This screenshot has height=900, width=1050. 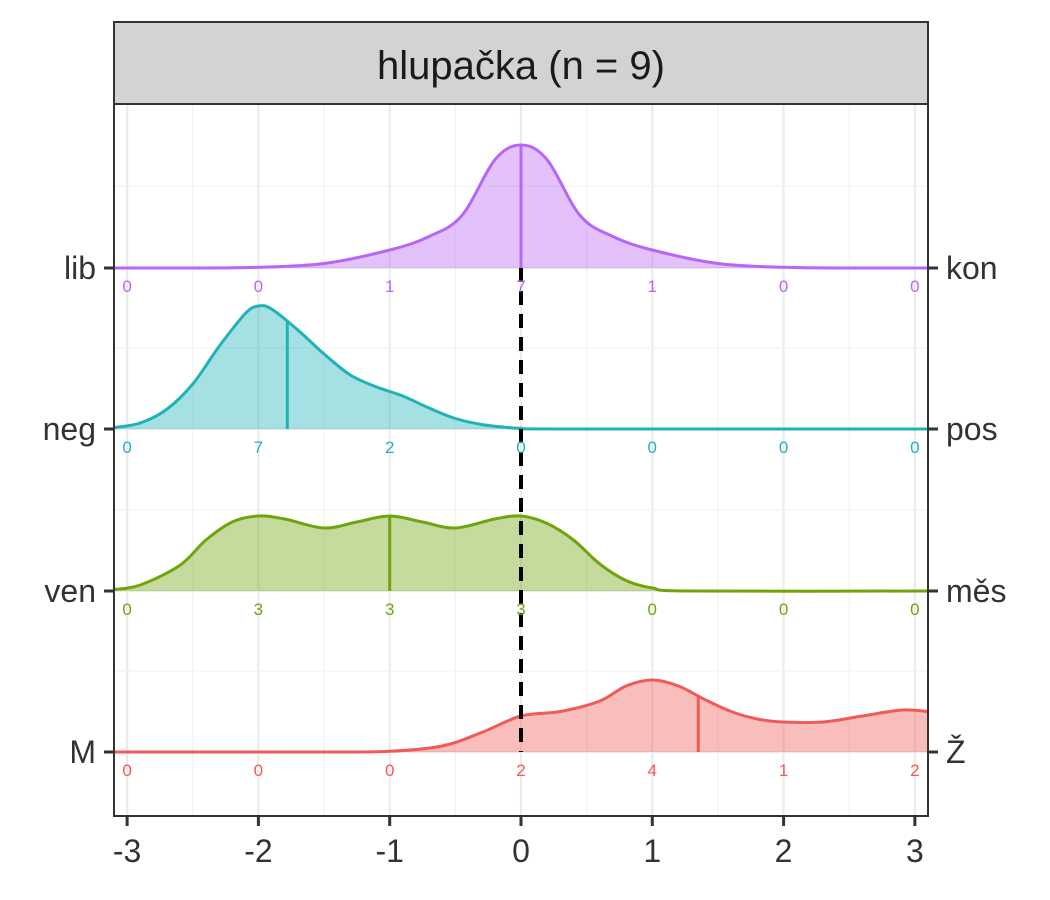 What do you see at coordinates (915, 851) in the screenshot?
I see `x-tick-label: 3` at bounding box center [915, 851].